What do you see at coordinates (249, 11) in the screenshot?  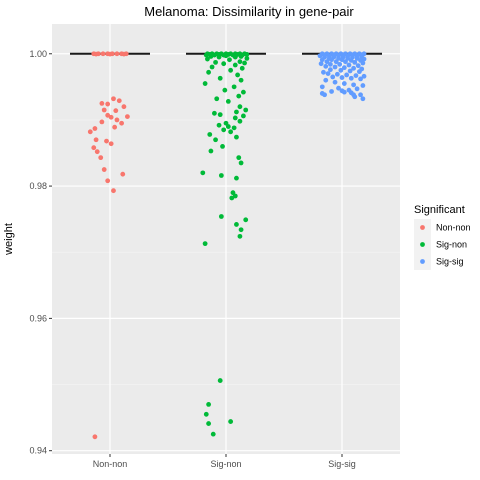 I see `chart-title: Melanoma: Dissimilarity in gene-pair` at bounding box center [249, 11].